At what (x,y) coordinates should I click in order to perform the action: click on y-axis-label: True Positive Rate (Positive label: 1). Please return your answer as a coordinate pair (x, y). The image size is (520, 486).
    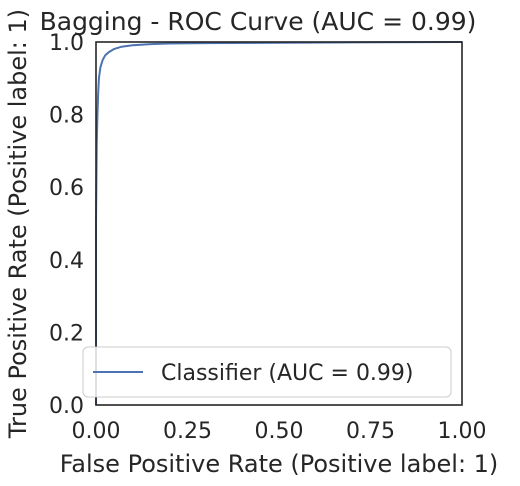
    Looking at the image, I should click on (18, 224).